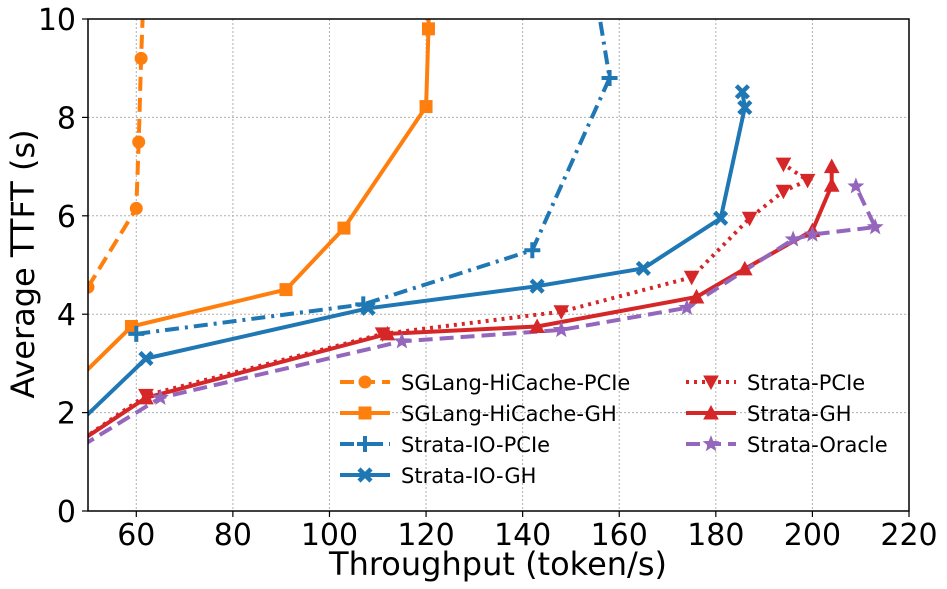 This screenshot has height=589, width=947. I want to click on x-tick-label: 220, so click(908, 535).